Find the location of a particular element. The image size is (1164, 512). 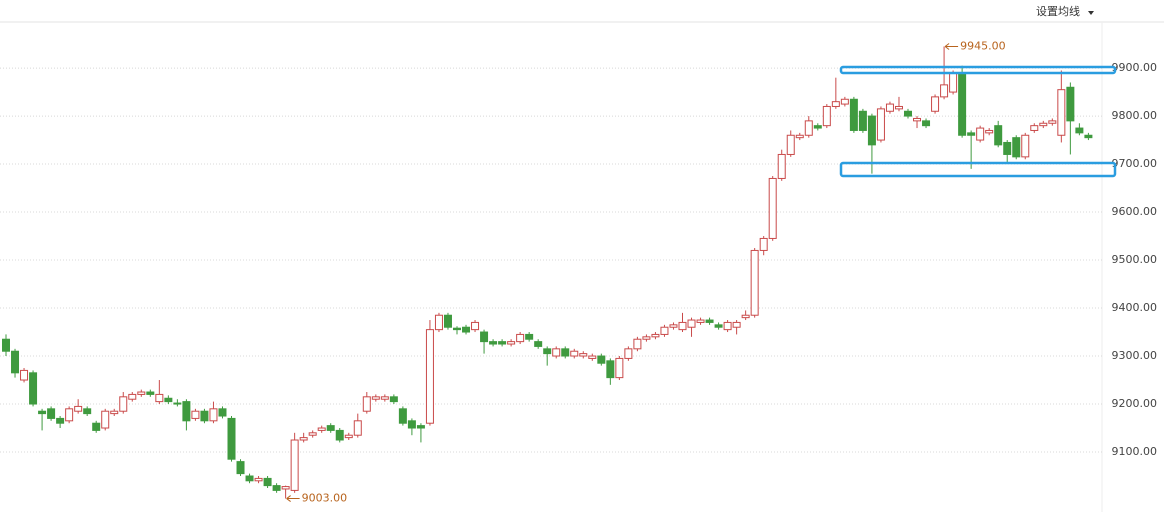

y-tick-label: 9700.00 is located at coordinates (1135, 163).